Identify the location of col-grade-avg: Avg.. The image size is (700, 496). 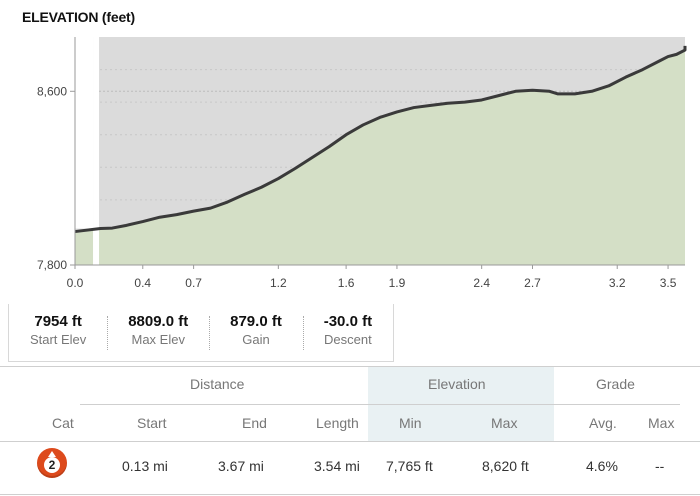
(603, 423).